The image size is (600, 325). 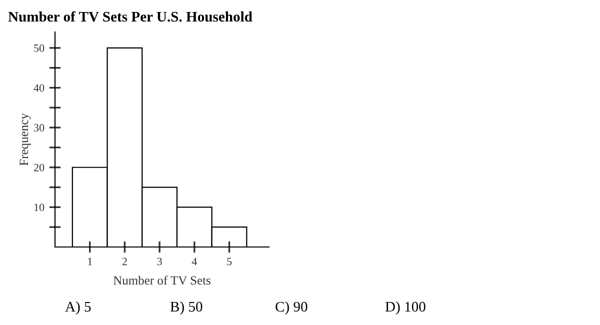 I want to click on y-tick-label: 10, so click(x=39, y=208).